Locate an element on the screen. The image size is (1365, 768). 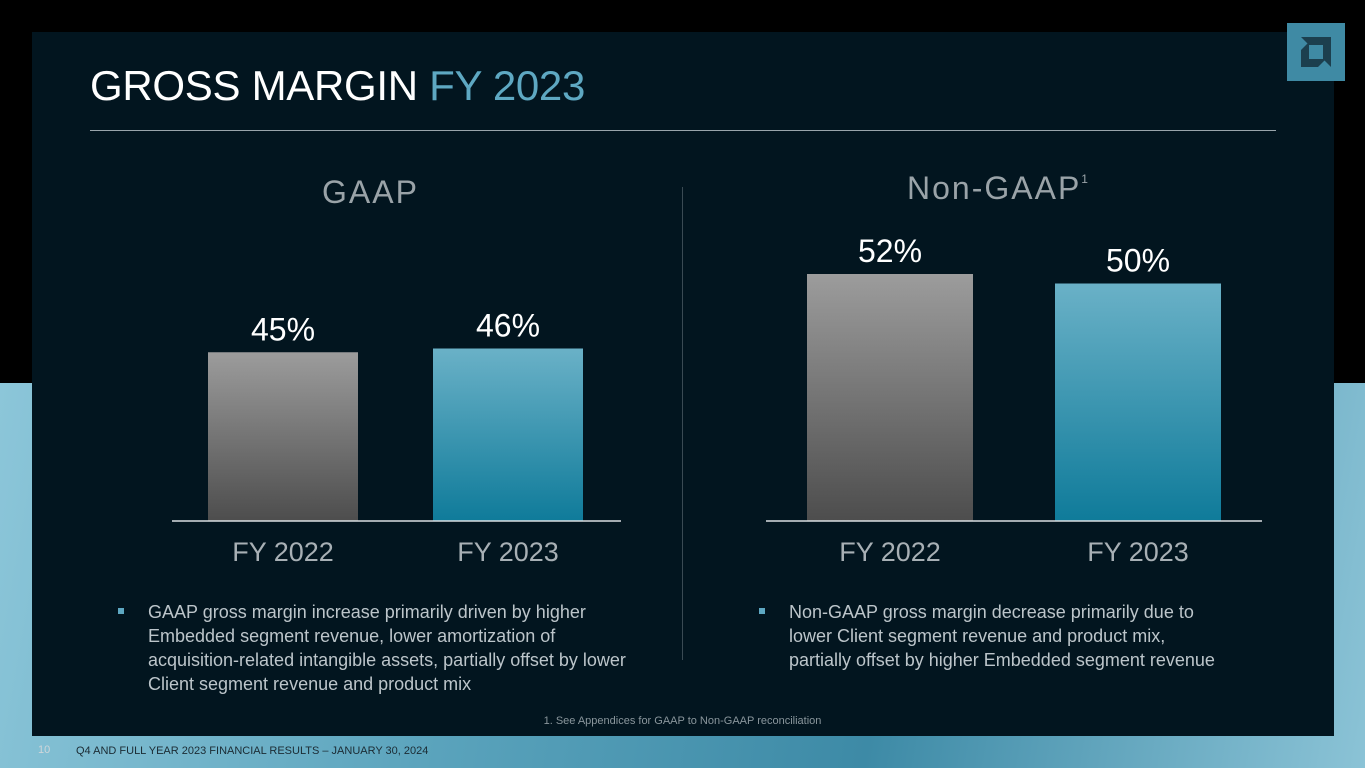
title-main: GROSS MARGIN is located at coordinates (254, 85).